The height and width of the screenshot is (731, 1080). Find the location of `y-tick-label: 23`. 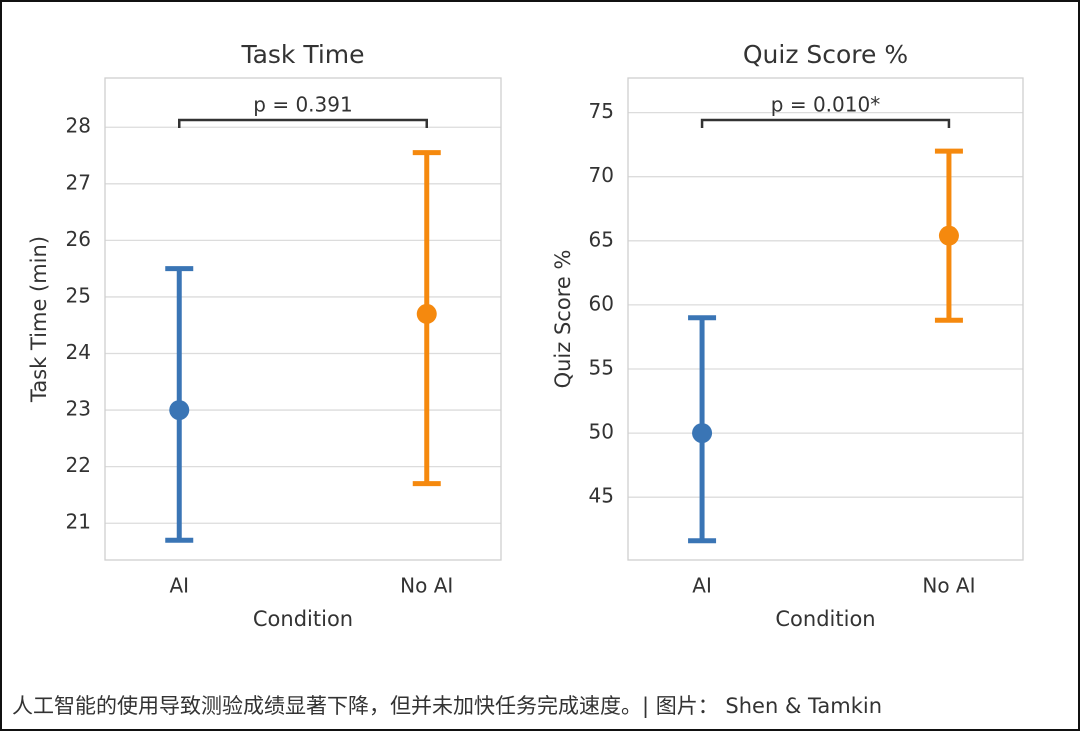

y-tick-label: 23 is located at coordinates (78, 409).